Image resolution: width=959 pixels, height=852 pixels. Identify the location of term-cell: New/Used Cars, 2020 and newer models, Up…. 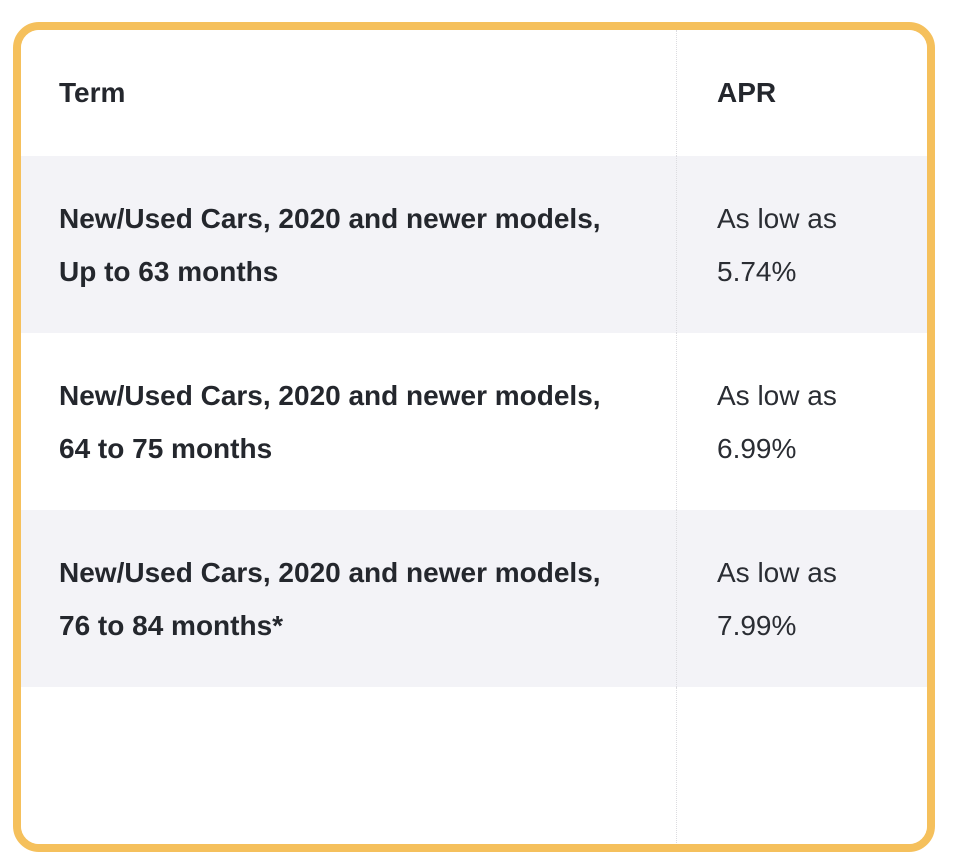
(348, 244).